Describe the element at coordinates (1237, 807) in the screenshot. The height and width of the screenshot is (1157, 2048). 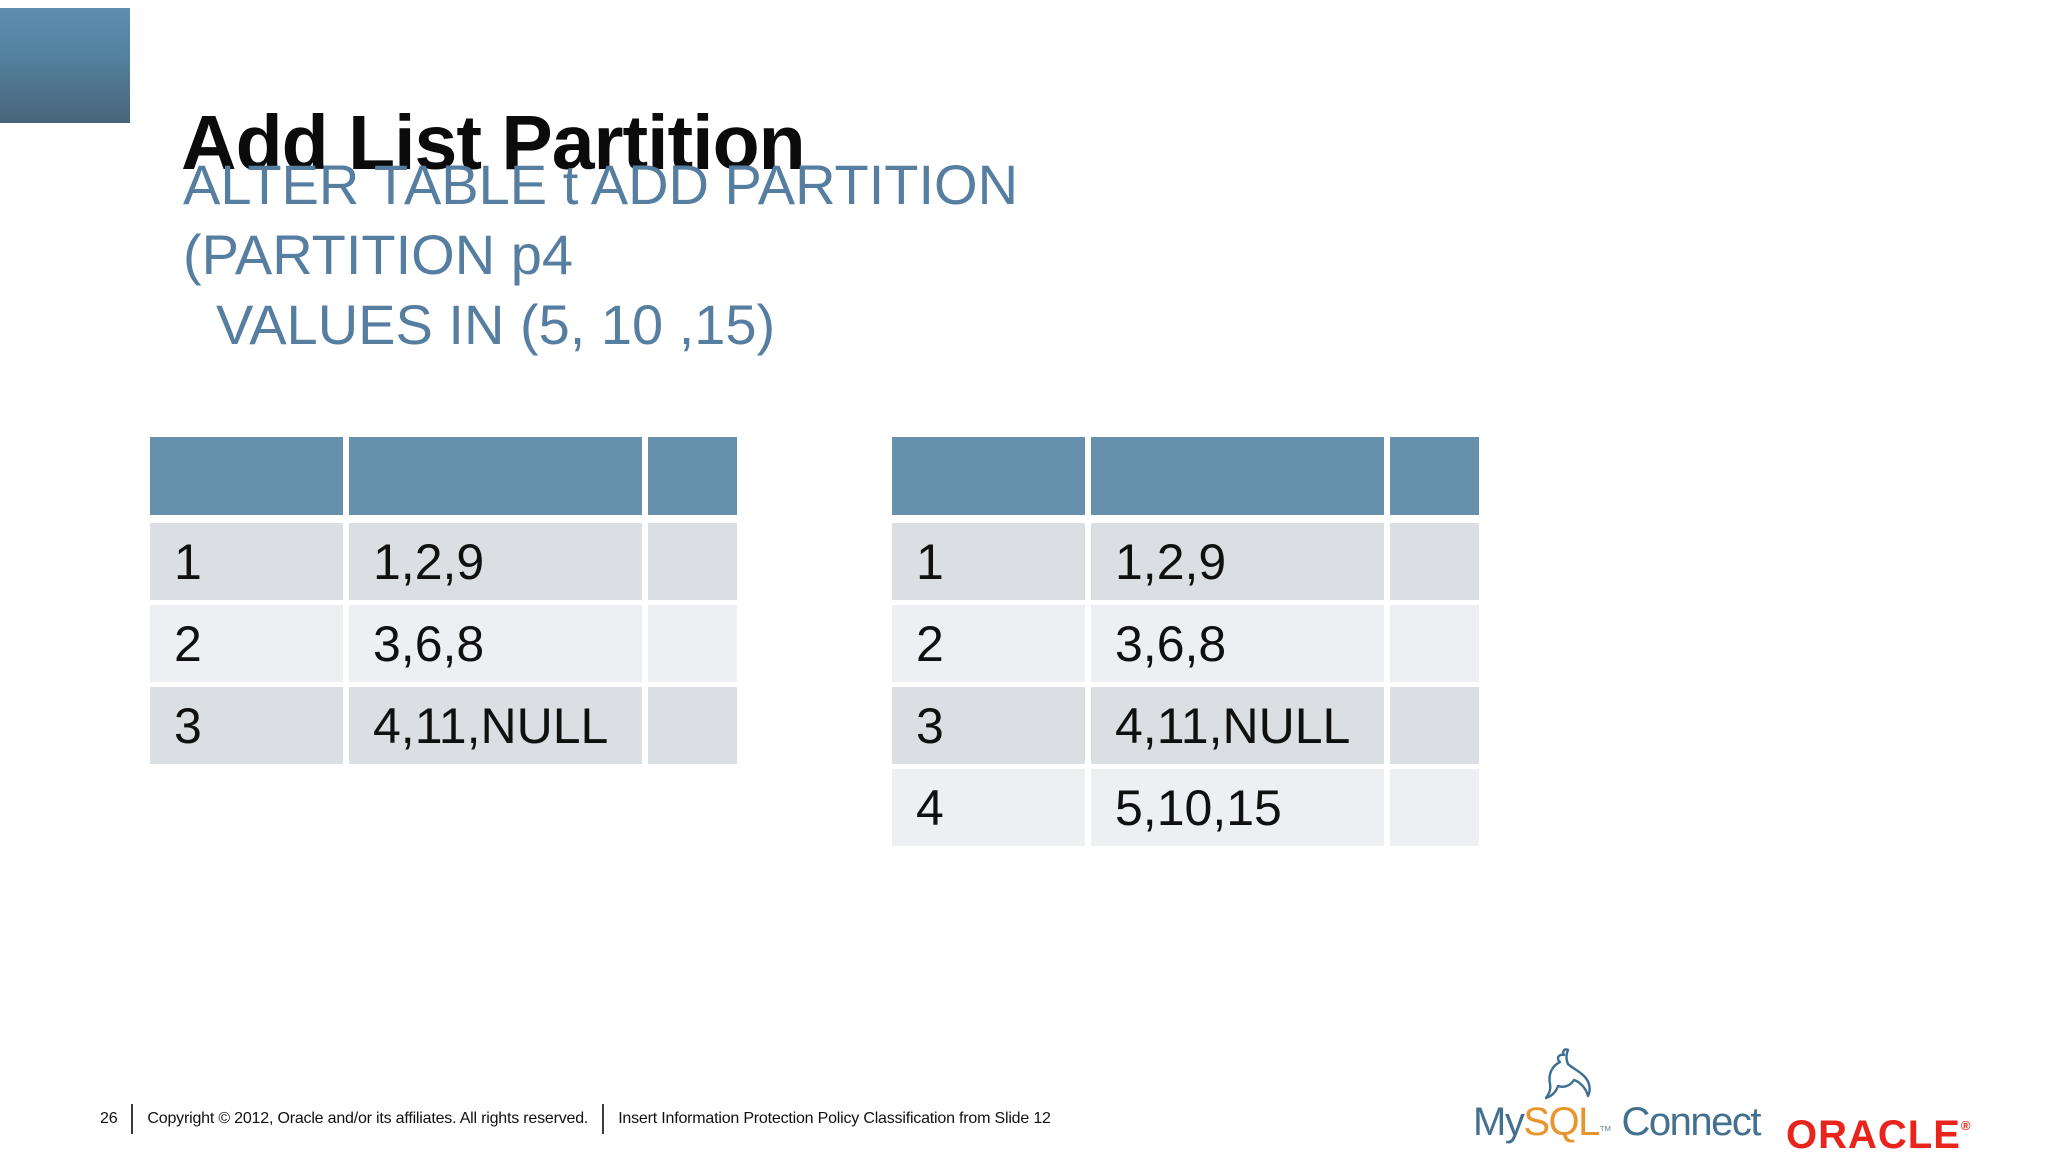
I see `partition-values-cell: 5,10,15` at that location.